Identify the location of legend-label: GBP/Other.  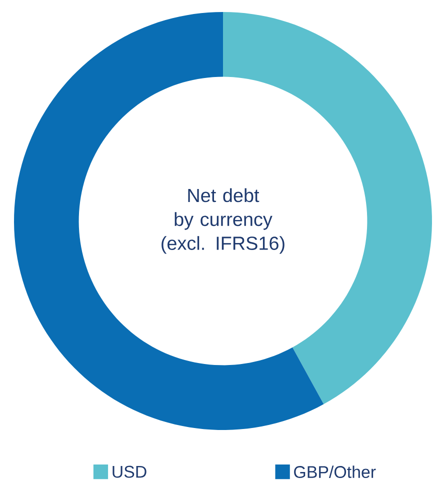
(335, 472).